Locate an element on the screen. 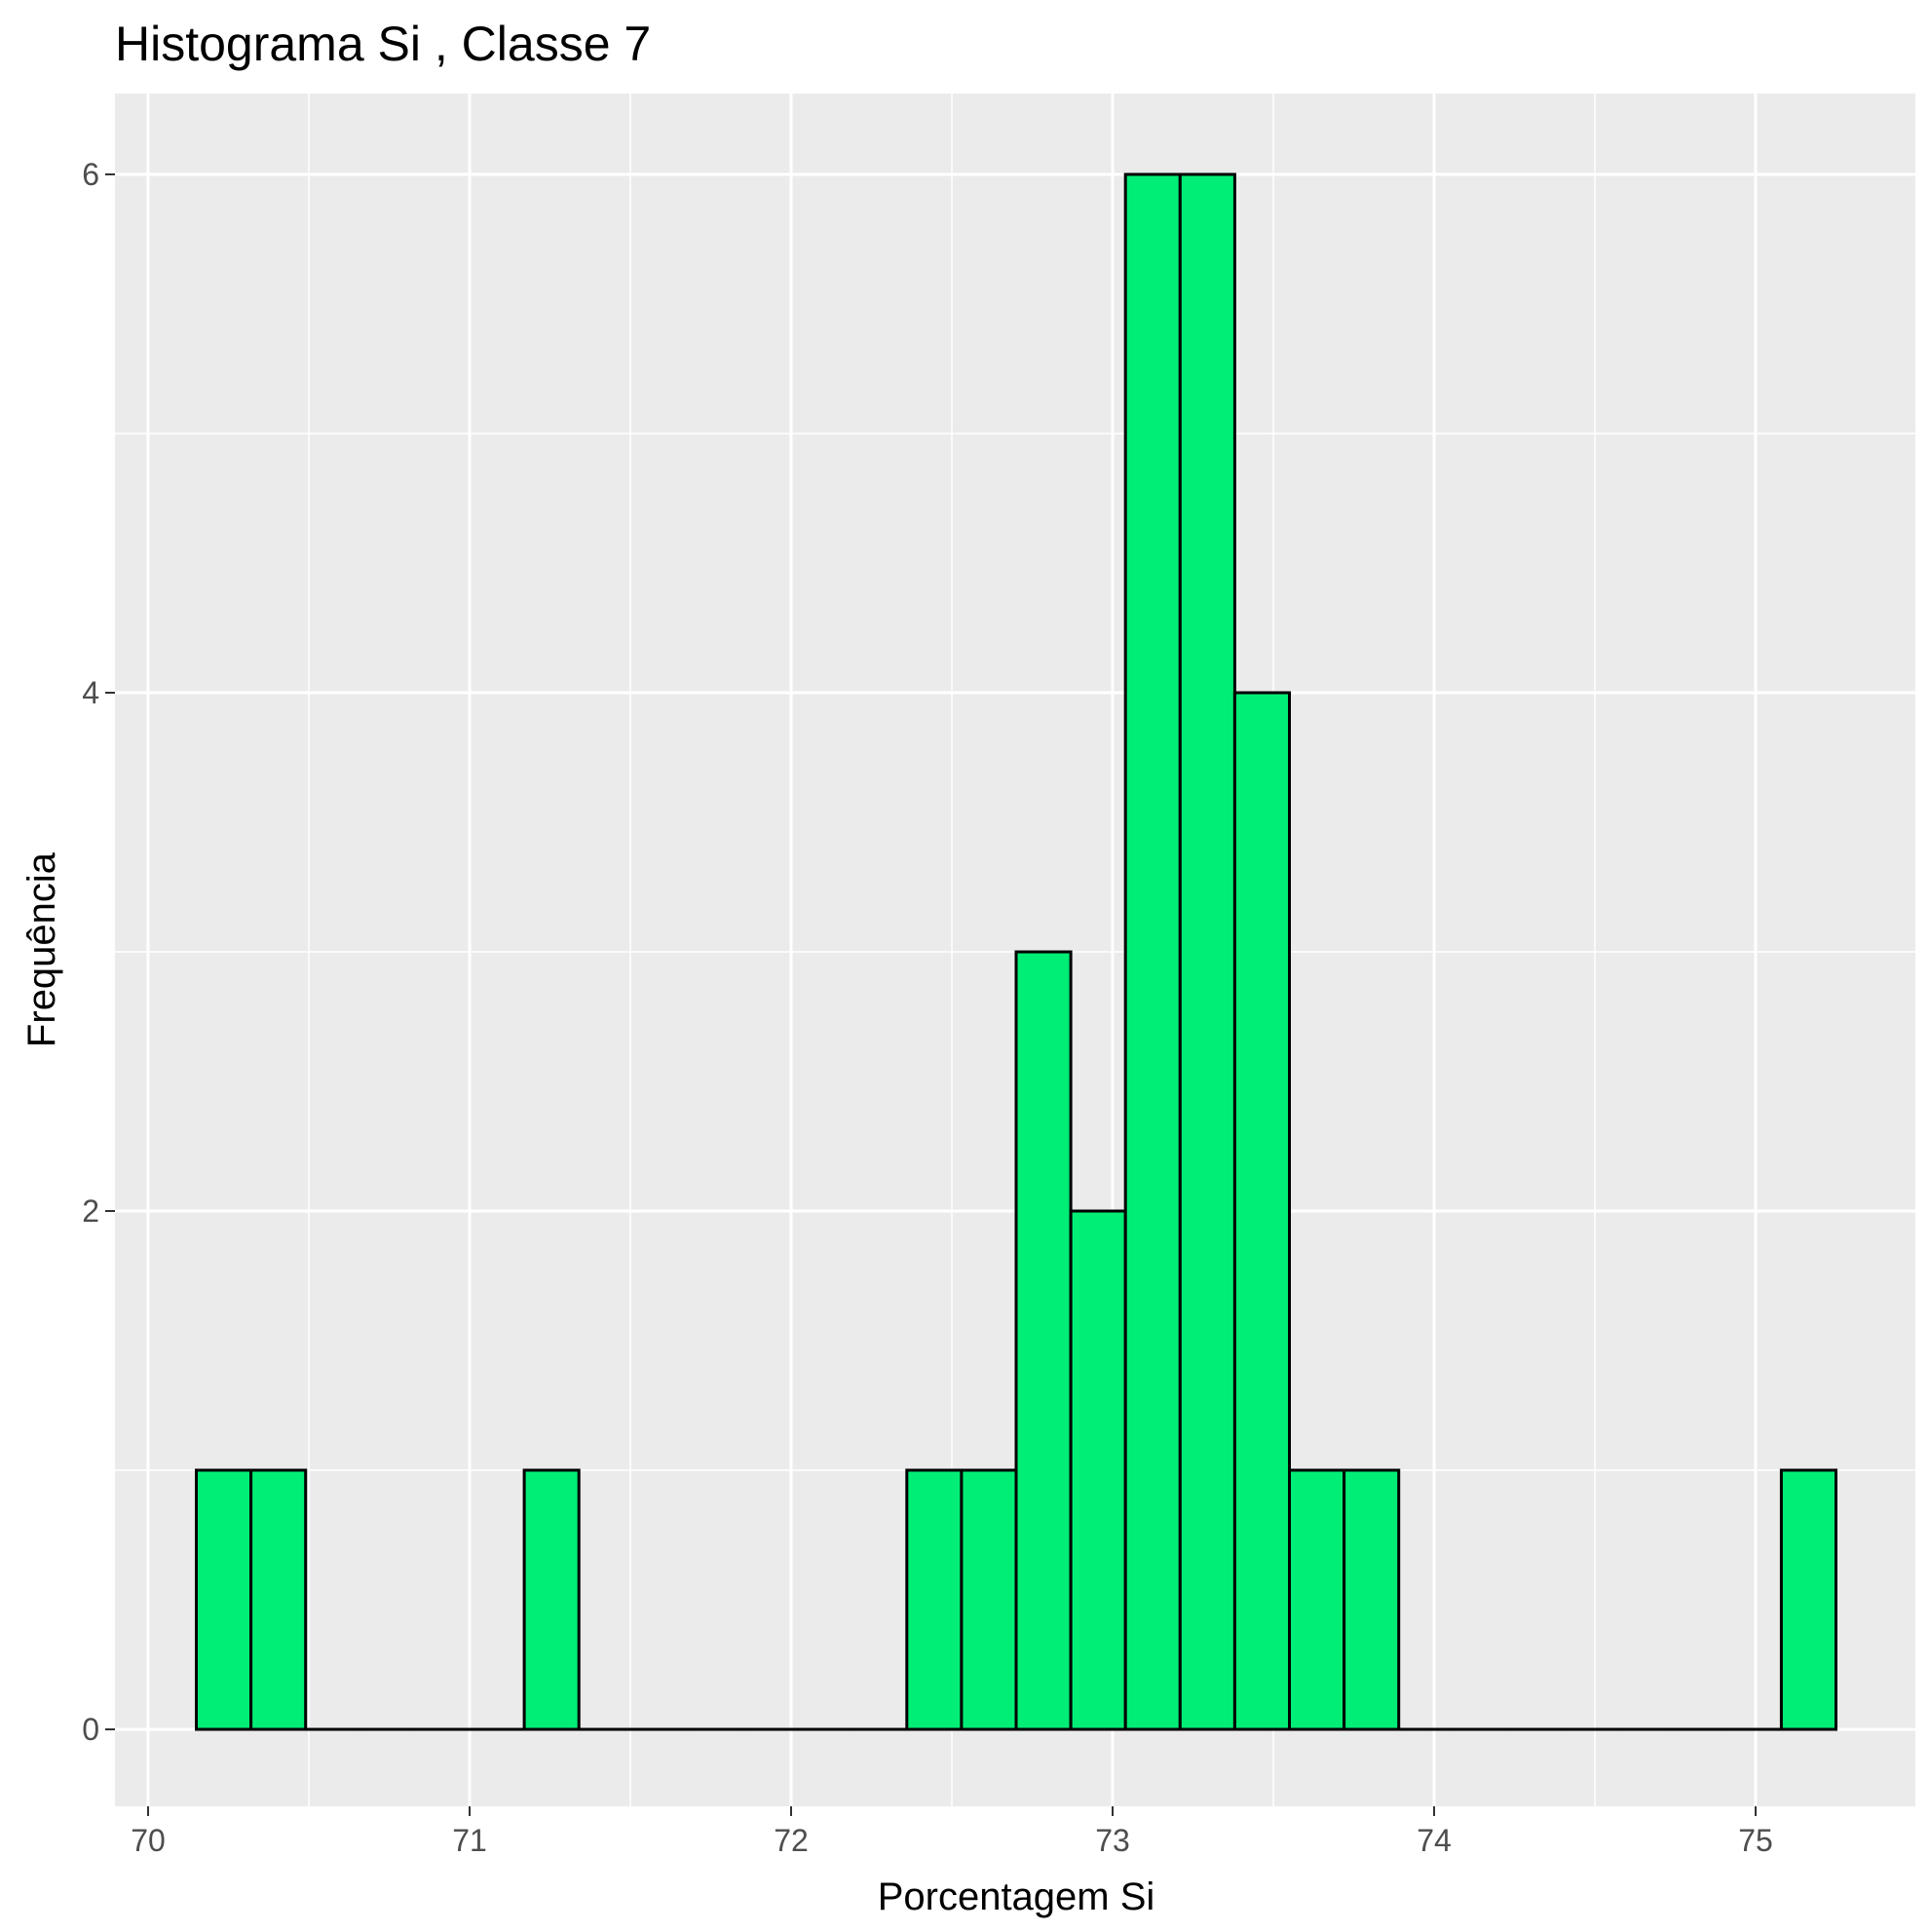 The image size is (1930, 1932). x-tick-label: 71 is located at coordinates (470, 1840).